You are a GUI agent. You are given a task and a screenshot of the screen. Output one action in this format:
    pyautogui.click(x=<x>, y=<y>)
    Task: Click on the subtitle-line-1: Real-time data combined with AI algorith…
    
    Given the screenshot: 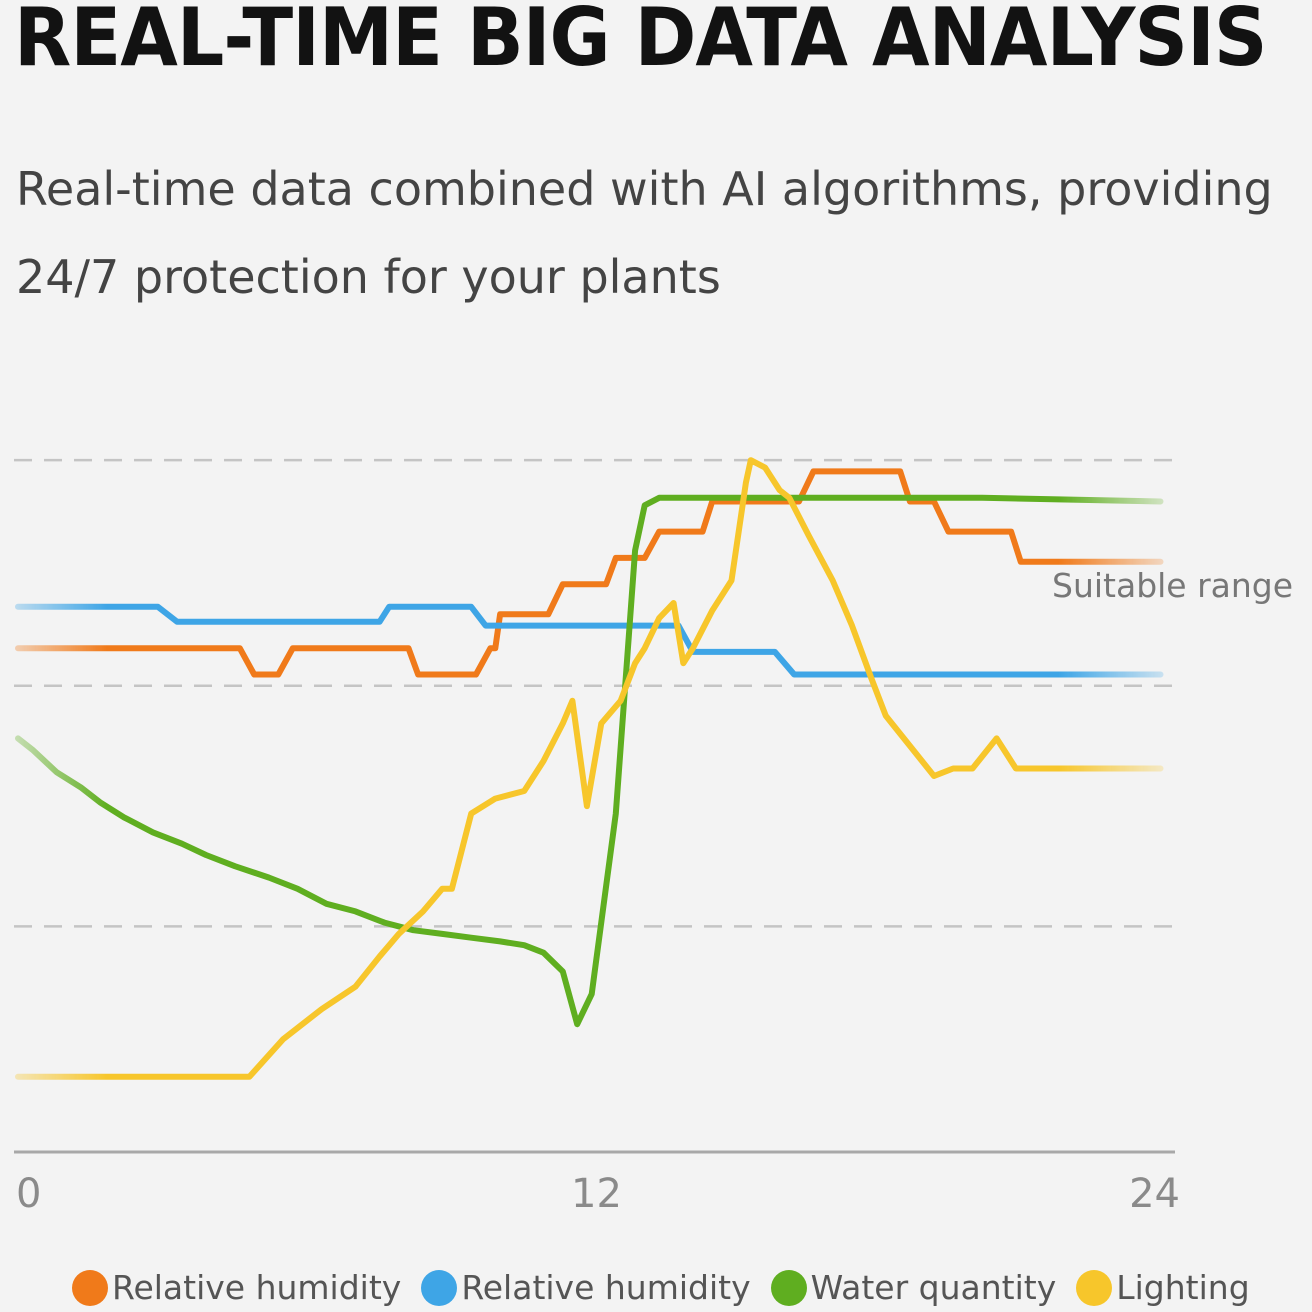 What is the action you would take?
    pyautogui.click(x=644, y=189)
    